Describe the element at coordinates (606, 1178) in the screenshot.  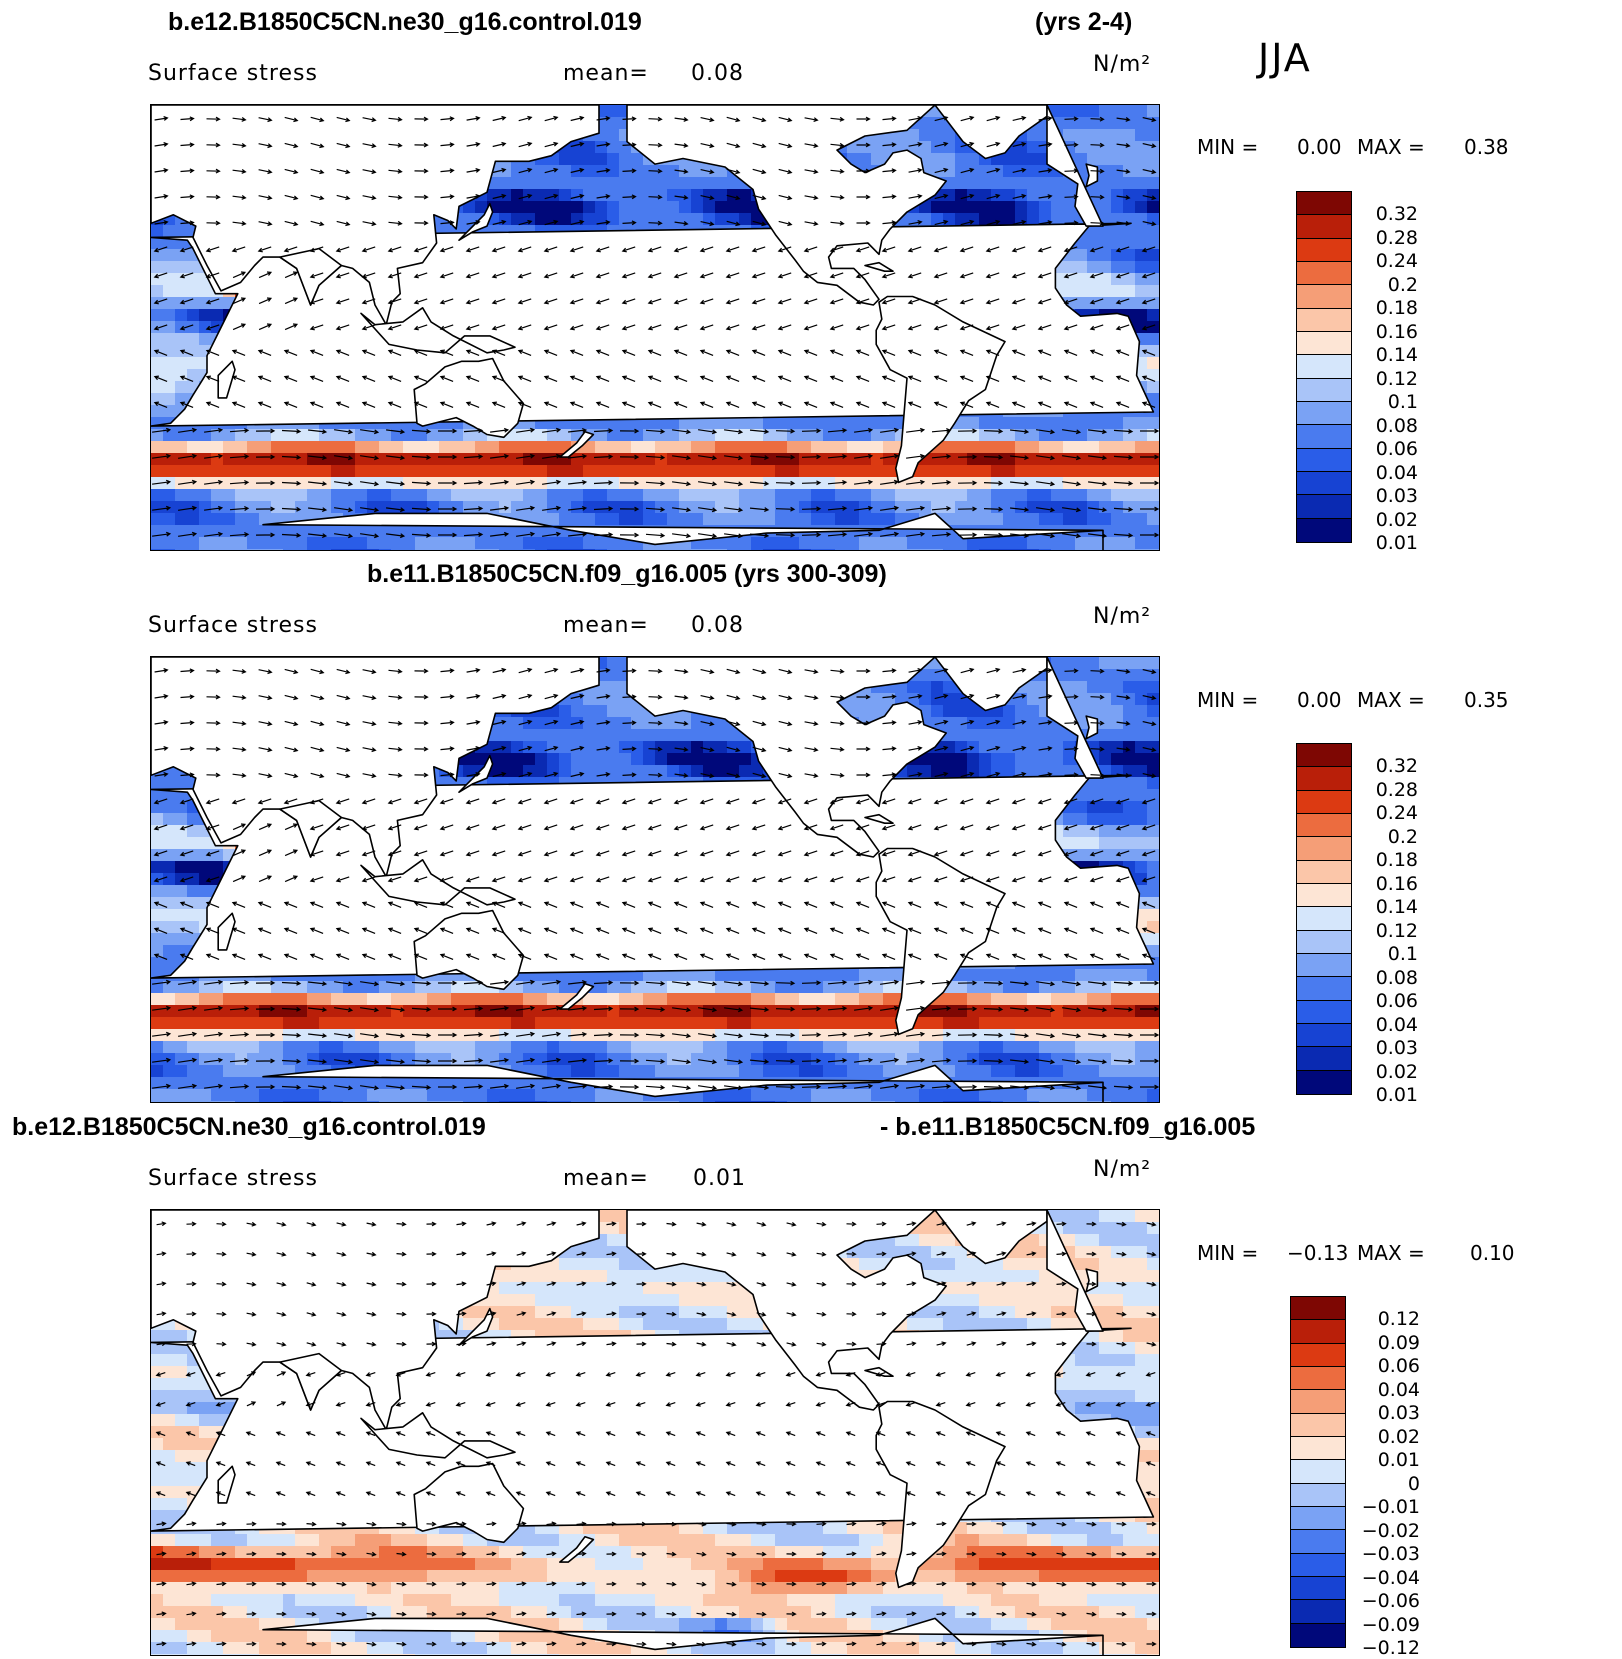
I see `panel3-mean-label: mean=` at that location.